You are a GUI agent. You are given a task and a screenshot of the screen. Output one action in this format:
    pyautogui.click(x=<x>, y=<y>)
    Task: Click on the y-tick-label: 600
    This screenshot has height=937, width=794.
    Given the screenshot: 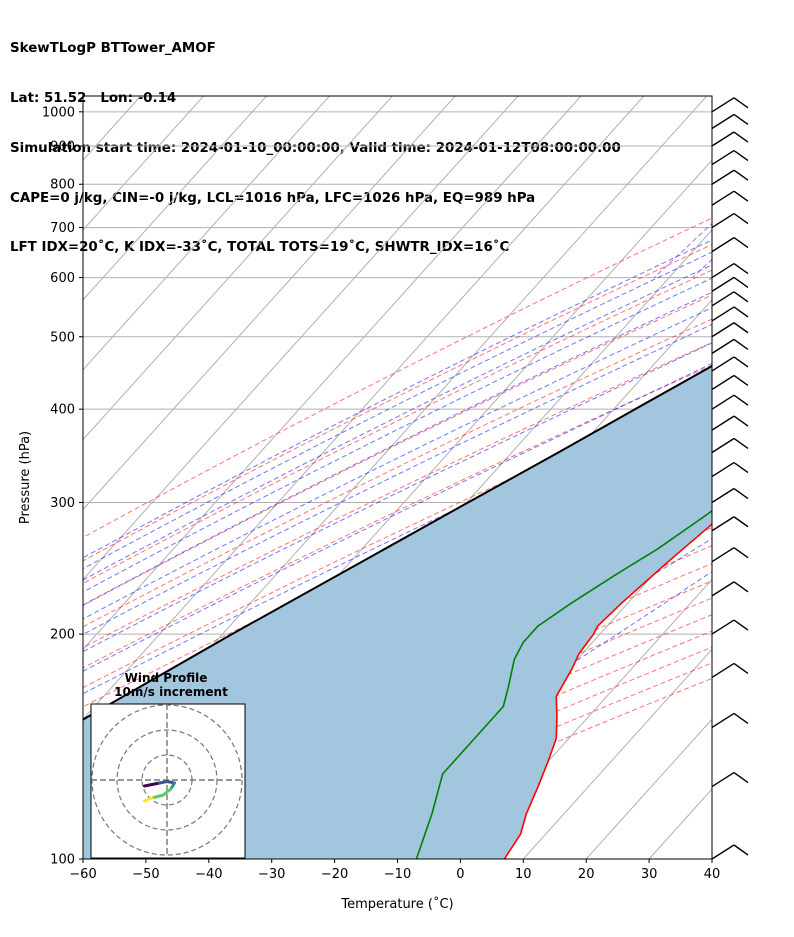 What is the action you would take?
    pyautogui.click(x=62, y=278)
    